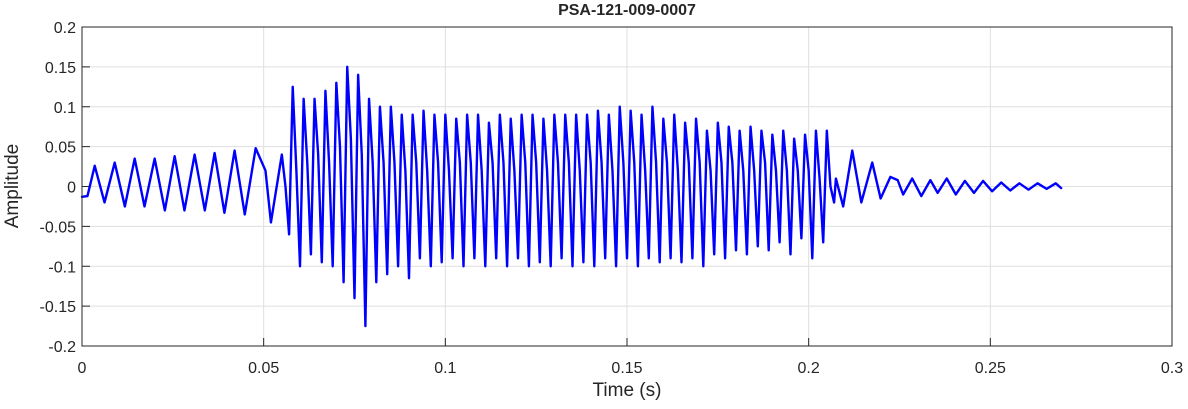  Describe the element at coordinates (65, 108) in the screenshot. I see `y-tick-label: 0.1` at that location.